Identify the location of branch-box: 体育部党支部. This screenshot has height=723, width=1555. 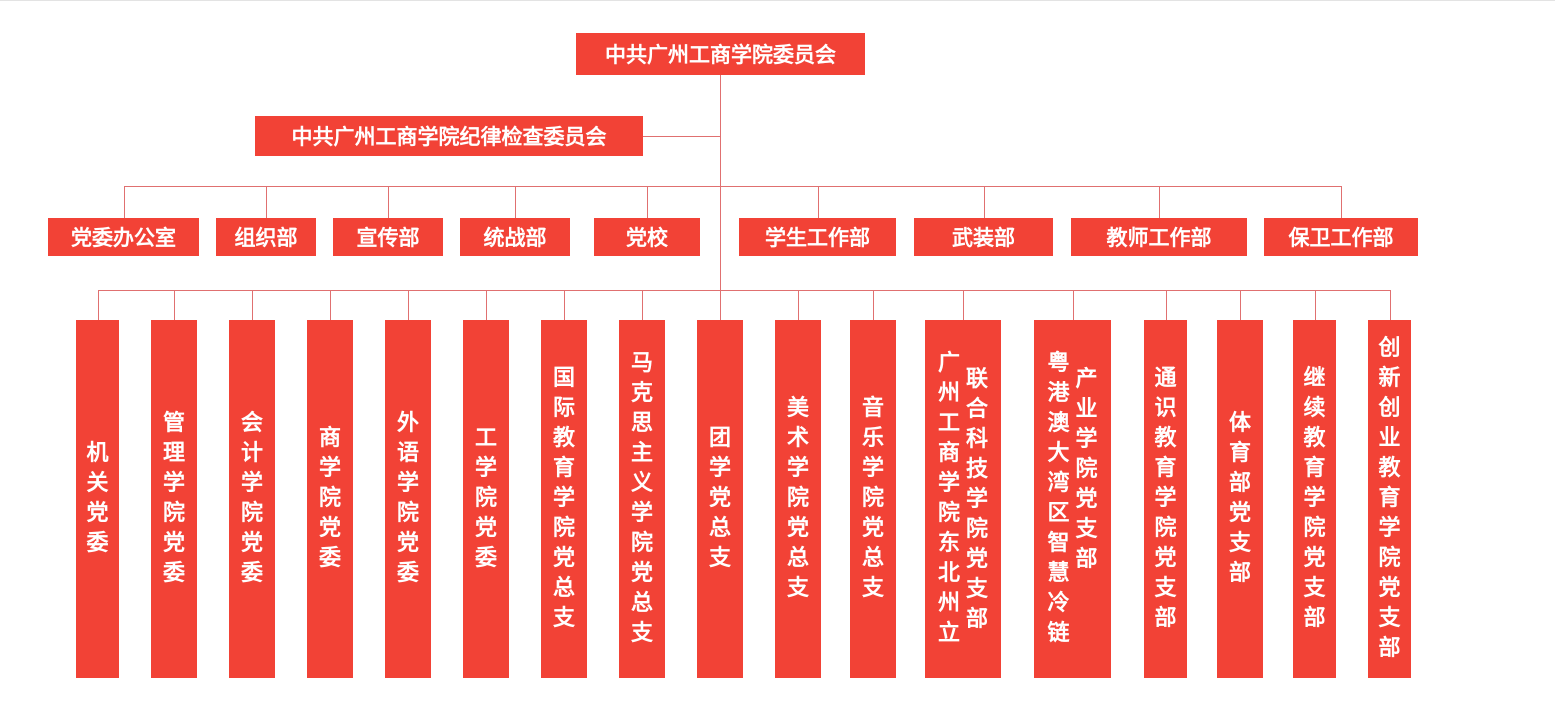
(1240, 499).